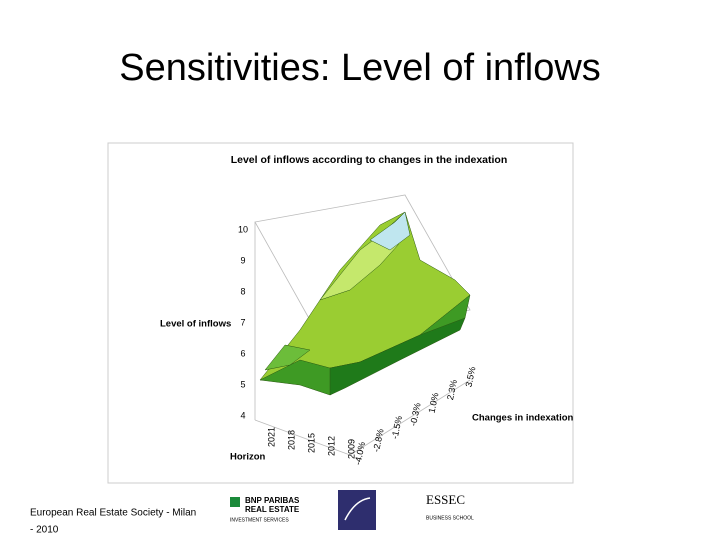  What do you see at coordinates (259, 520) in the screenshot?
I see `logo-text: INVESTMENT SERVICES` at bounding box center [259, 520].